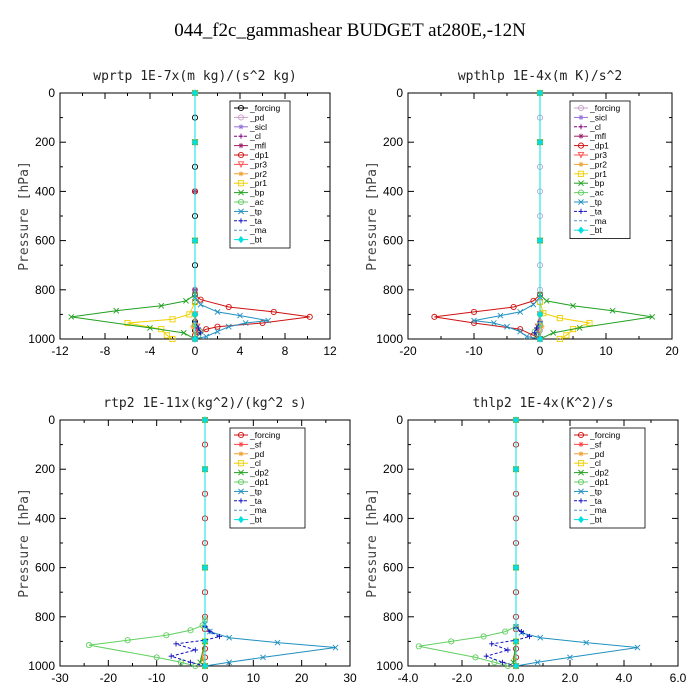  I want to click on x-tick-label: -12, so click(60, 351).